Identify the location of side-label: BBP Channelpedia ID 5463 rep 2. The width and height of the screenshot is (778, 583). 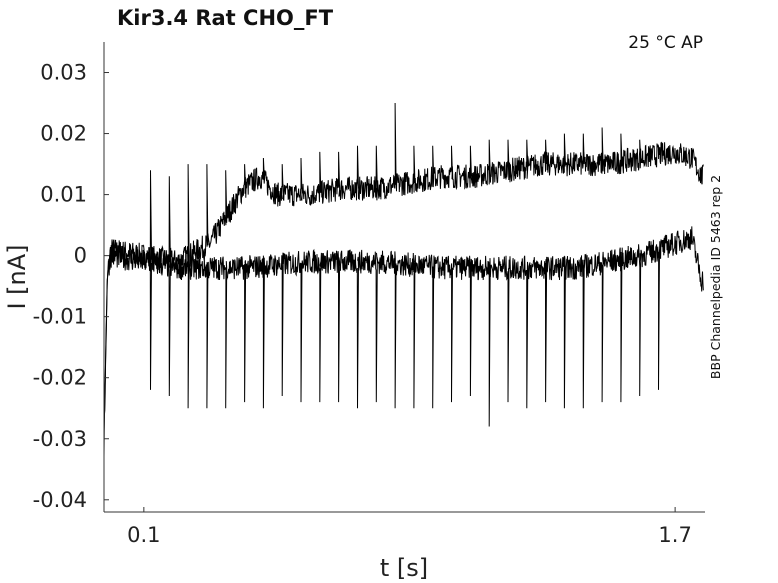
(715, 277).